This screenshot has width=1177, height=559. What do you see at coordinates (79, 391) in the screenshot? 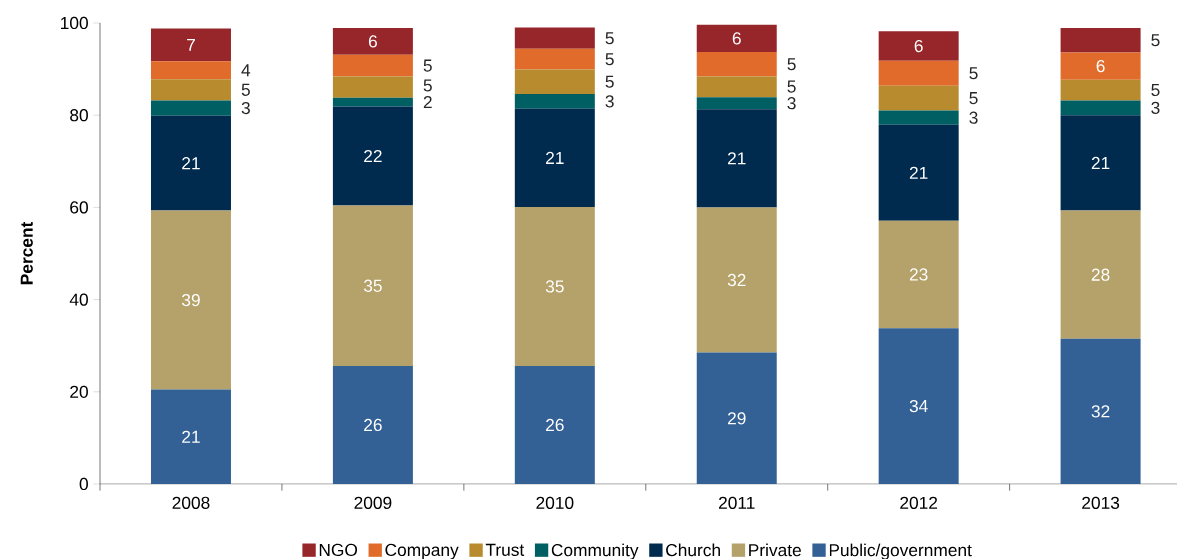
I see `y-tick-label: 20` at bounding box center [79, 391].